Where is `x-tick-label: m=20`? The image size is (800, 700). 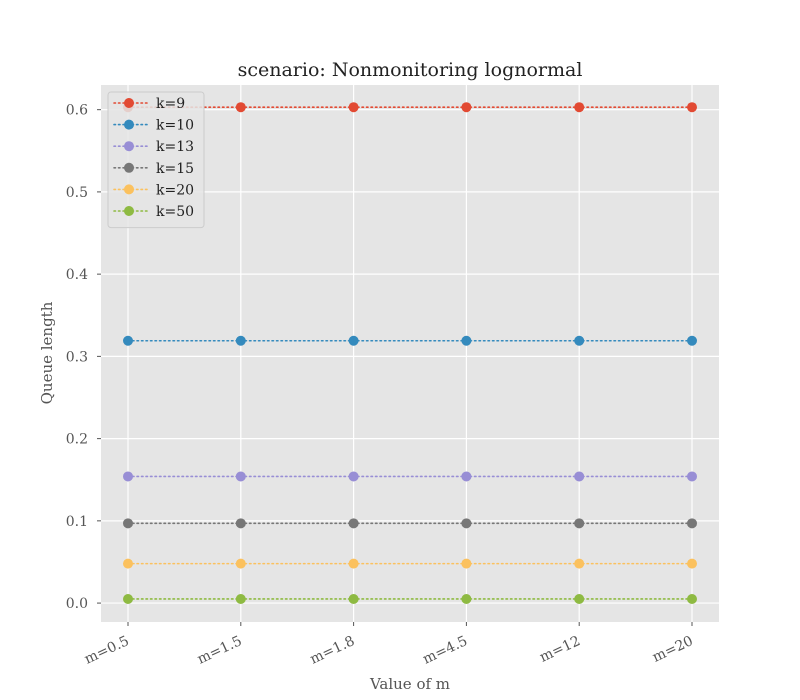
x-tick-label: m=20 is located at coordinates (673, 649).